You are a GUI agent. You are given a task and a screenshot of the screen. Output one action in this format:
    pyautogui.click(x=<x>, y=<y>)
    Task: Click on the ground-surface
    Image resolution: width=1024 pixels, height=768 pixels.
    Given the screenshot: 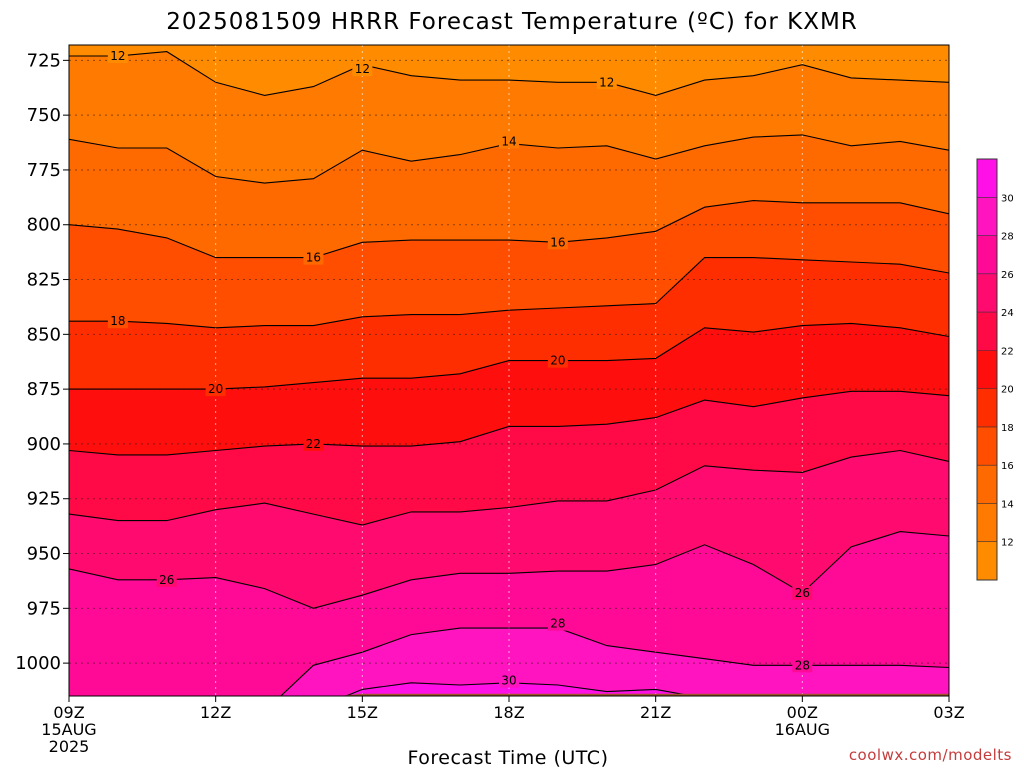 What is the action you would take?
    pyautogui.click(x=509, y=694)
    